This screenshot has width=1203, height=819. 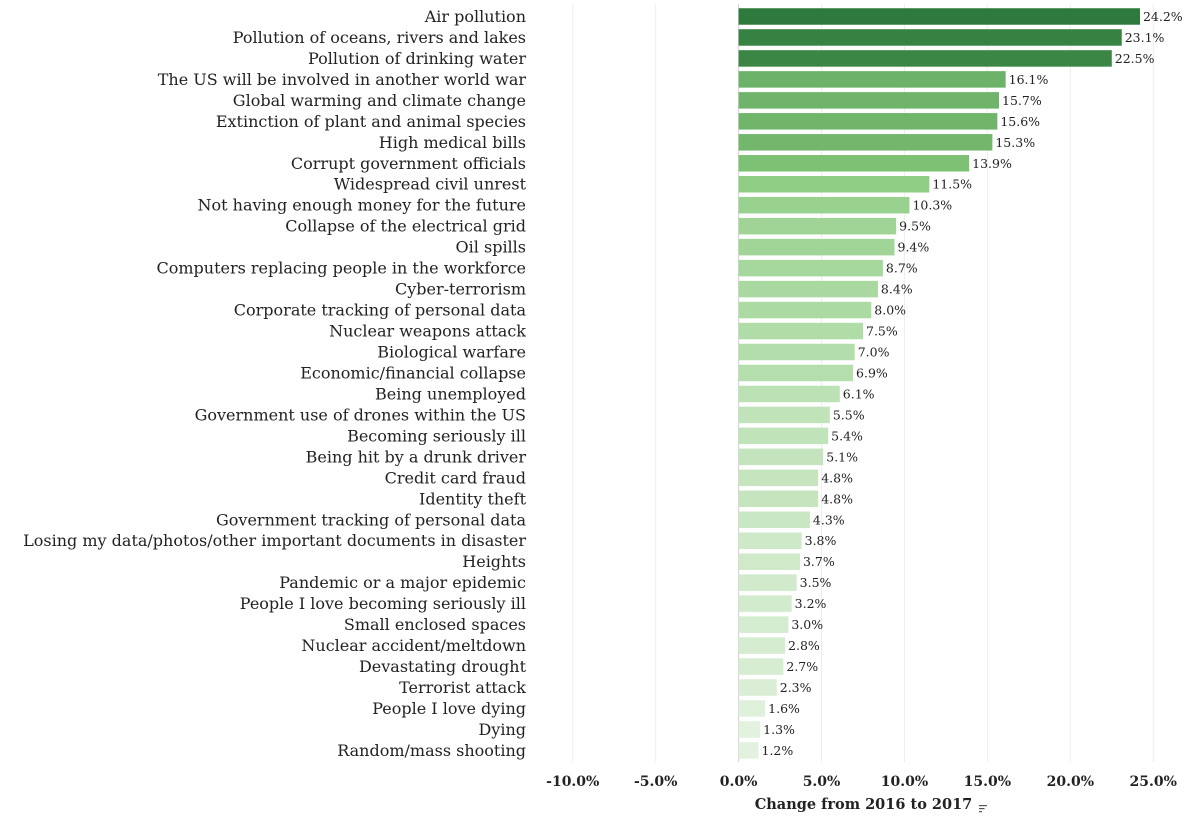 What do you see at coordinates (861, 782) in the screenshot?
I see `x-axis-tick-labels: -10.0% -5.0% 0.0% 5.0% 10.0% 15.0% 20.0% 25.0%` at bounding box center [861, 782].